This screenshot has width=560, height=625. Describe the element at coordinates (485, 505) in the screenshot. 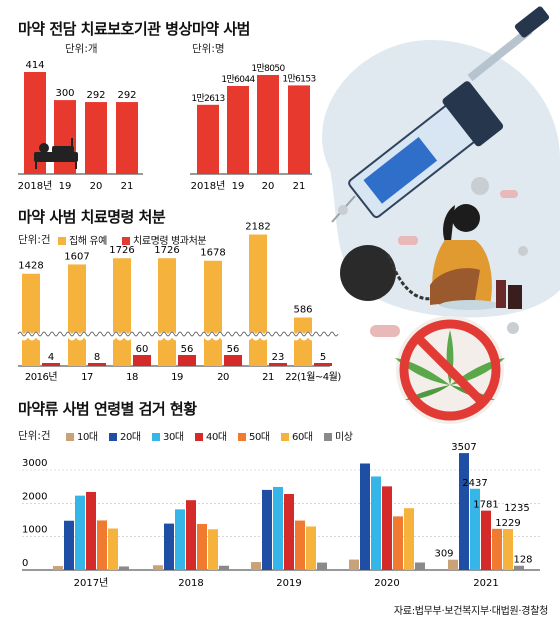

I see `chart4-value-label-2021: 1781` at that location.